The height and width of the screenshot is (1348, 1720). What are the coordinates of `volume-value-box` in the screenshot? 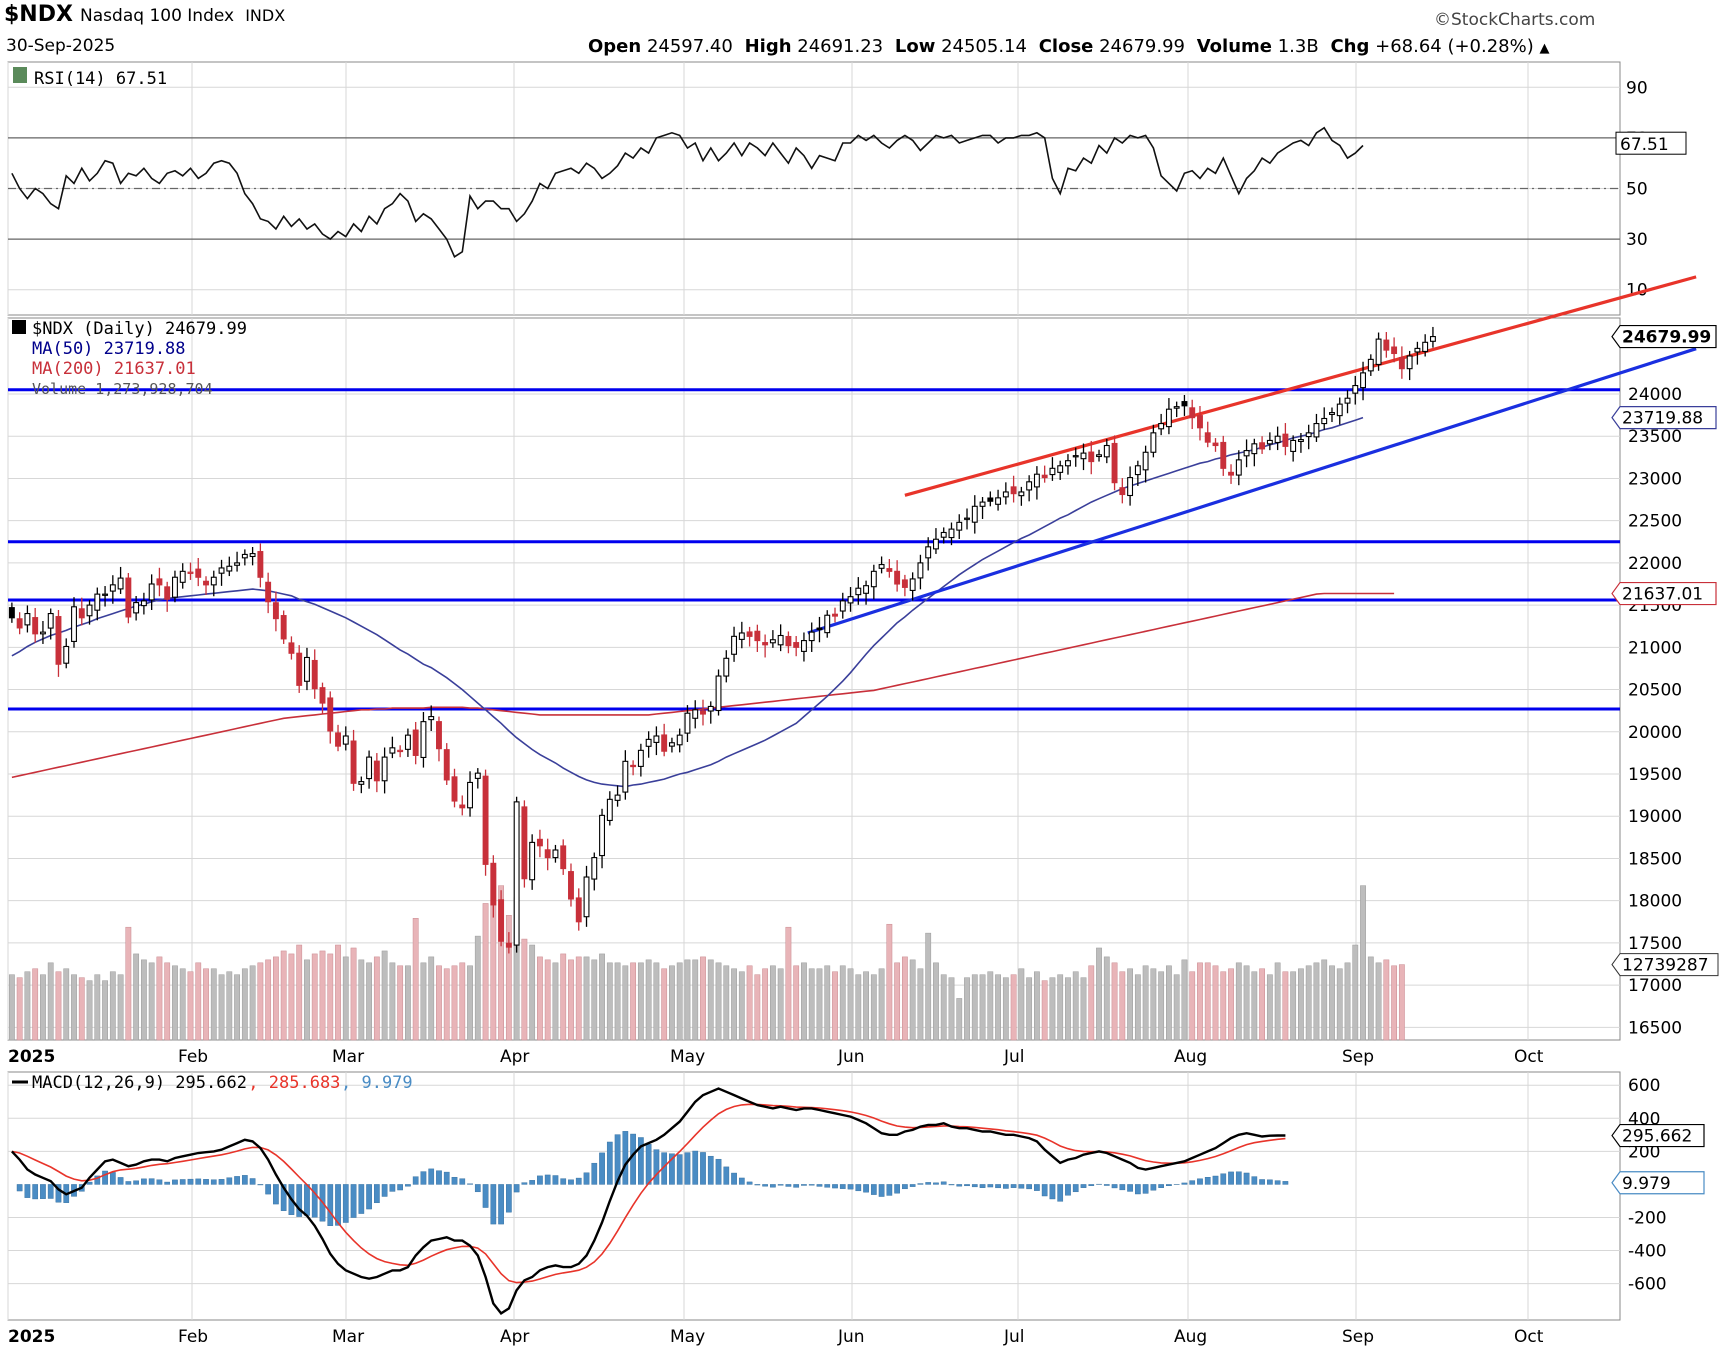 It's located at (1665, 965).